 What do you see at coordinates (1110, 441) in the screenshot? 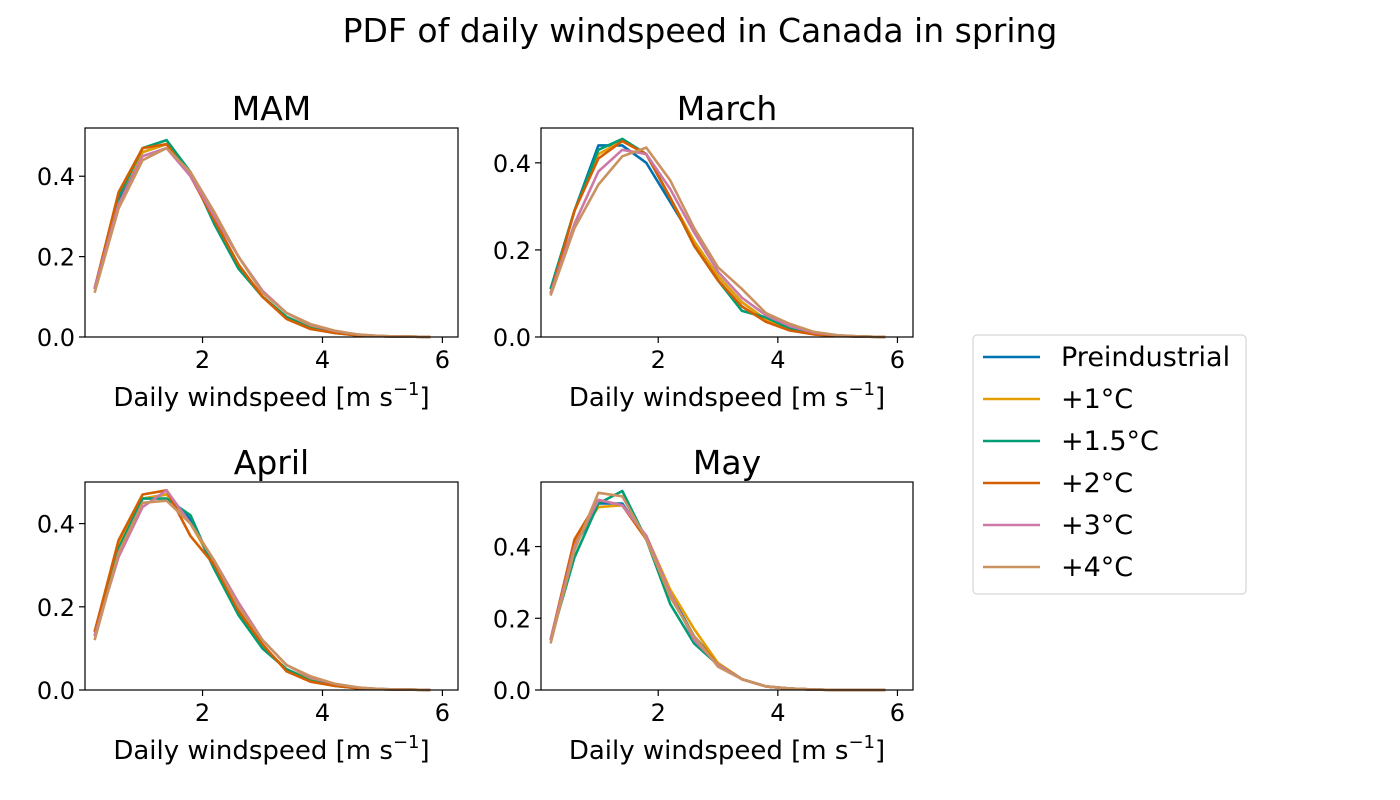
I see `legend-label: +1.5°C` at bounding box center [1110, 441].